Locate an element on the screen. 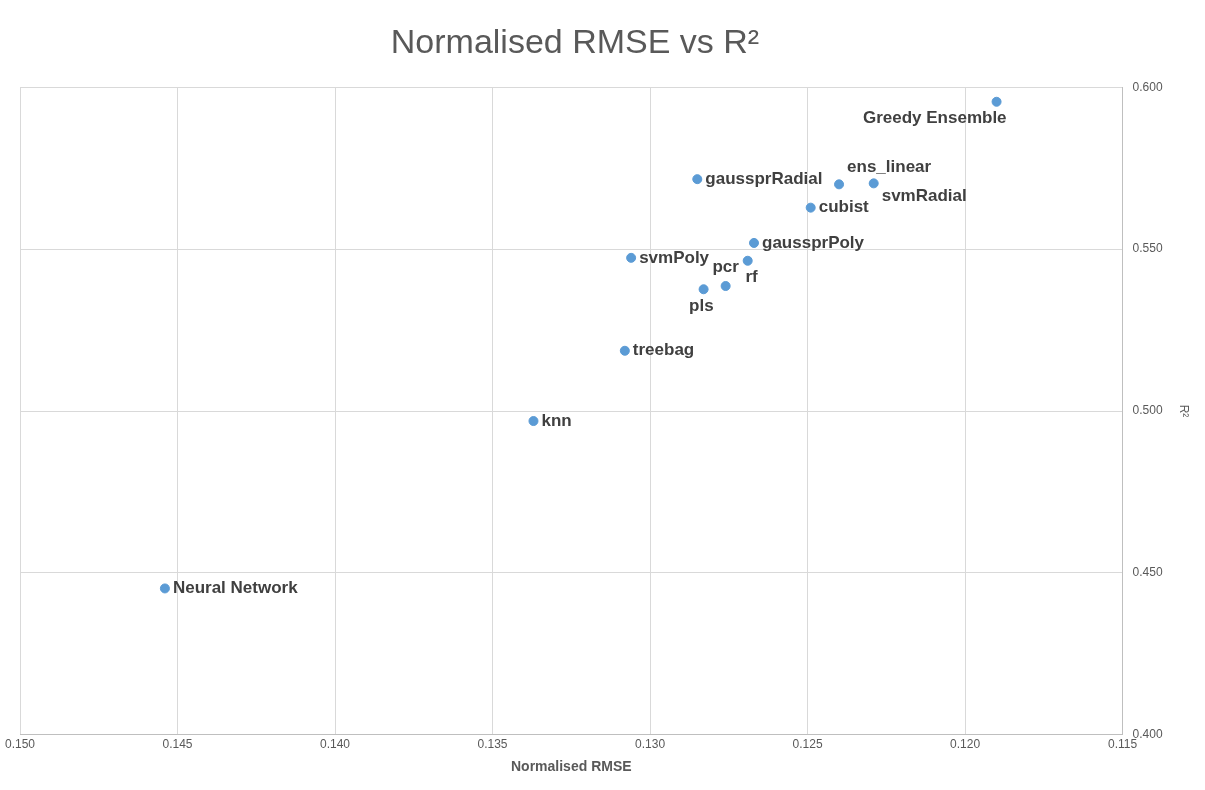  annotation: knn is located at coordinates (556, 420).